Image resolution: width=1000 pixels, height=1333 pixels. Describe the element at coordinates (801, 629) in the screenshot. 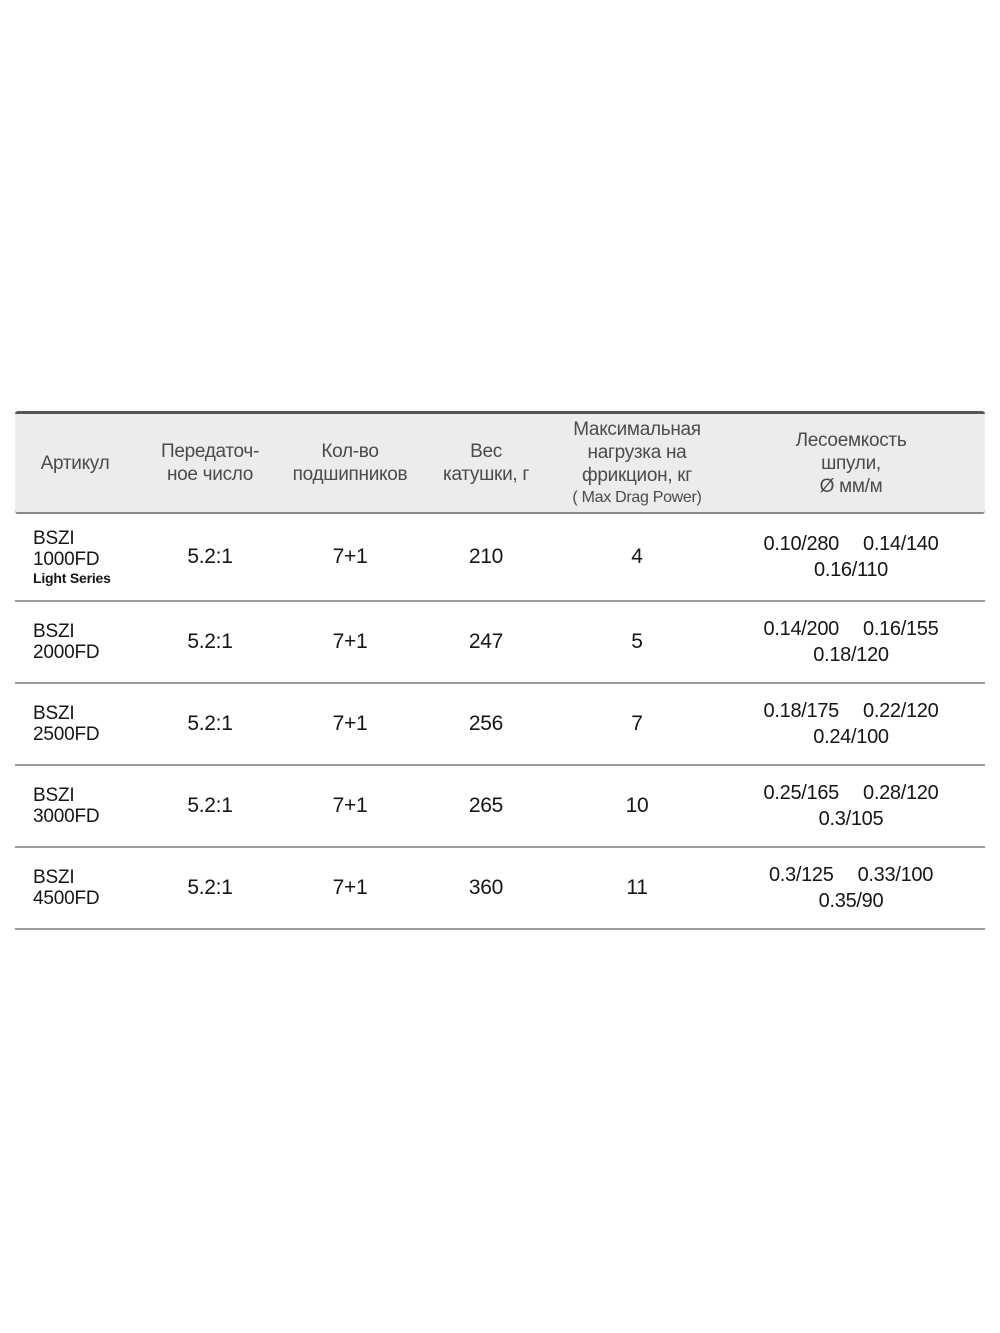

I see `capacity-value: 0.14/200` at that location.